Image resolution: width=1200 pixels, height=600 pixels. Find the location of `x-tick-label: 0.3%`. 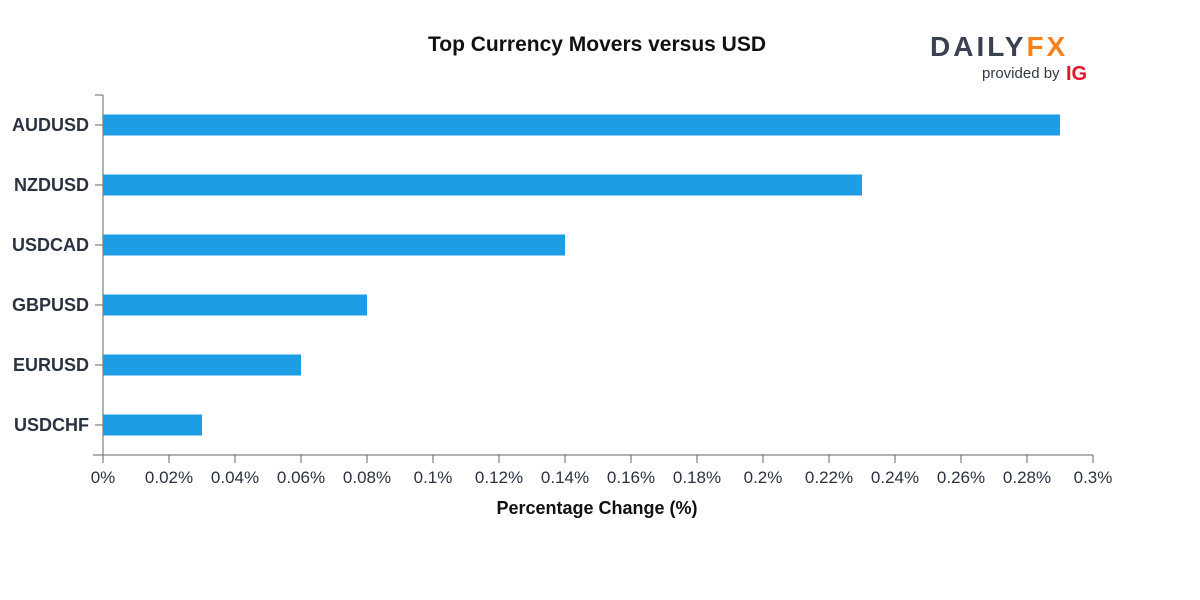

x-tick-label: 0.3% is located at coordinates (1093, 477).